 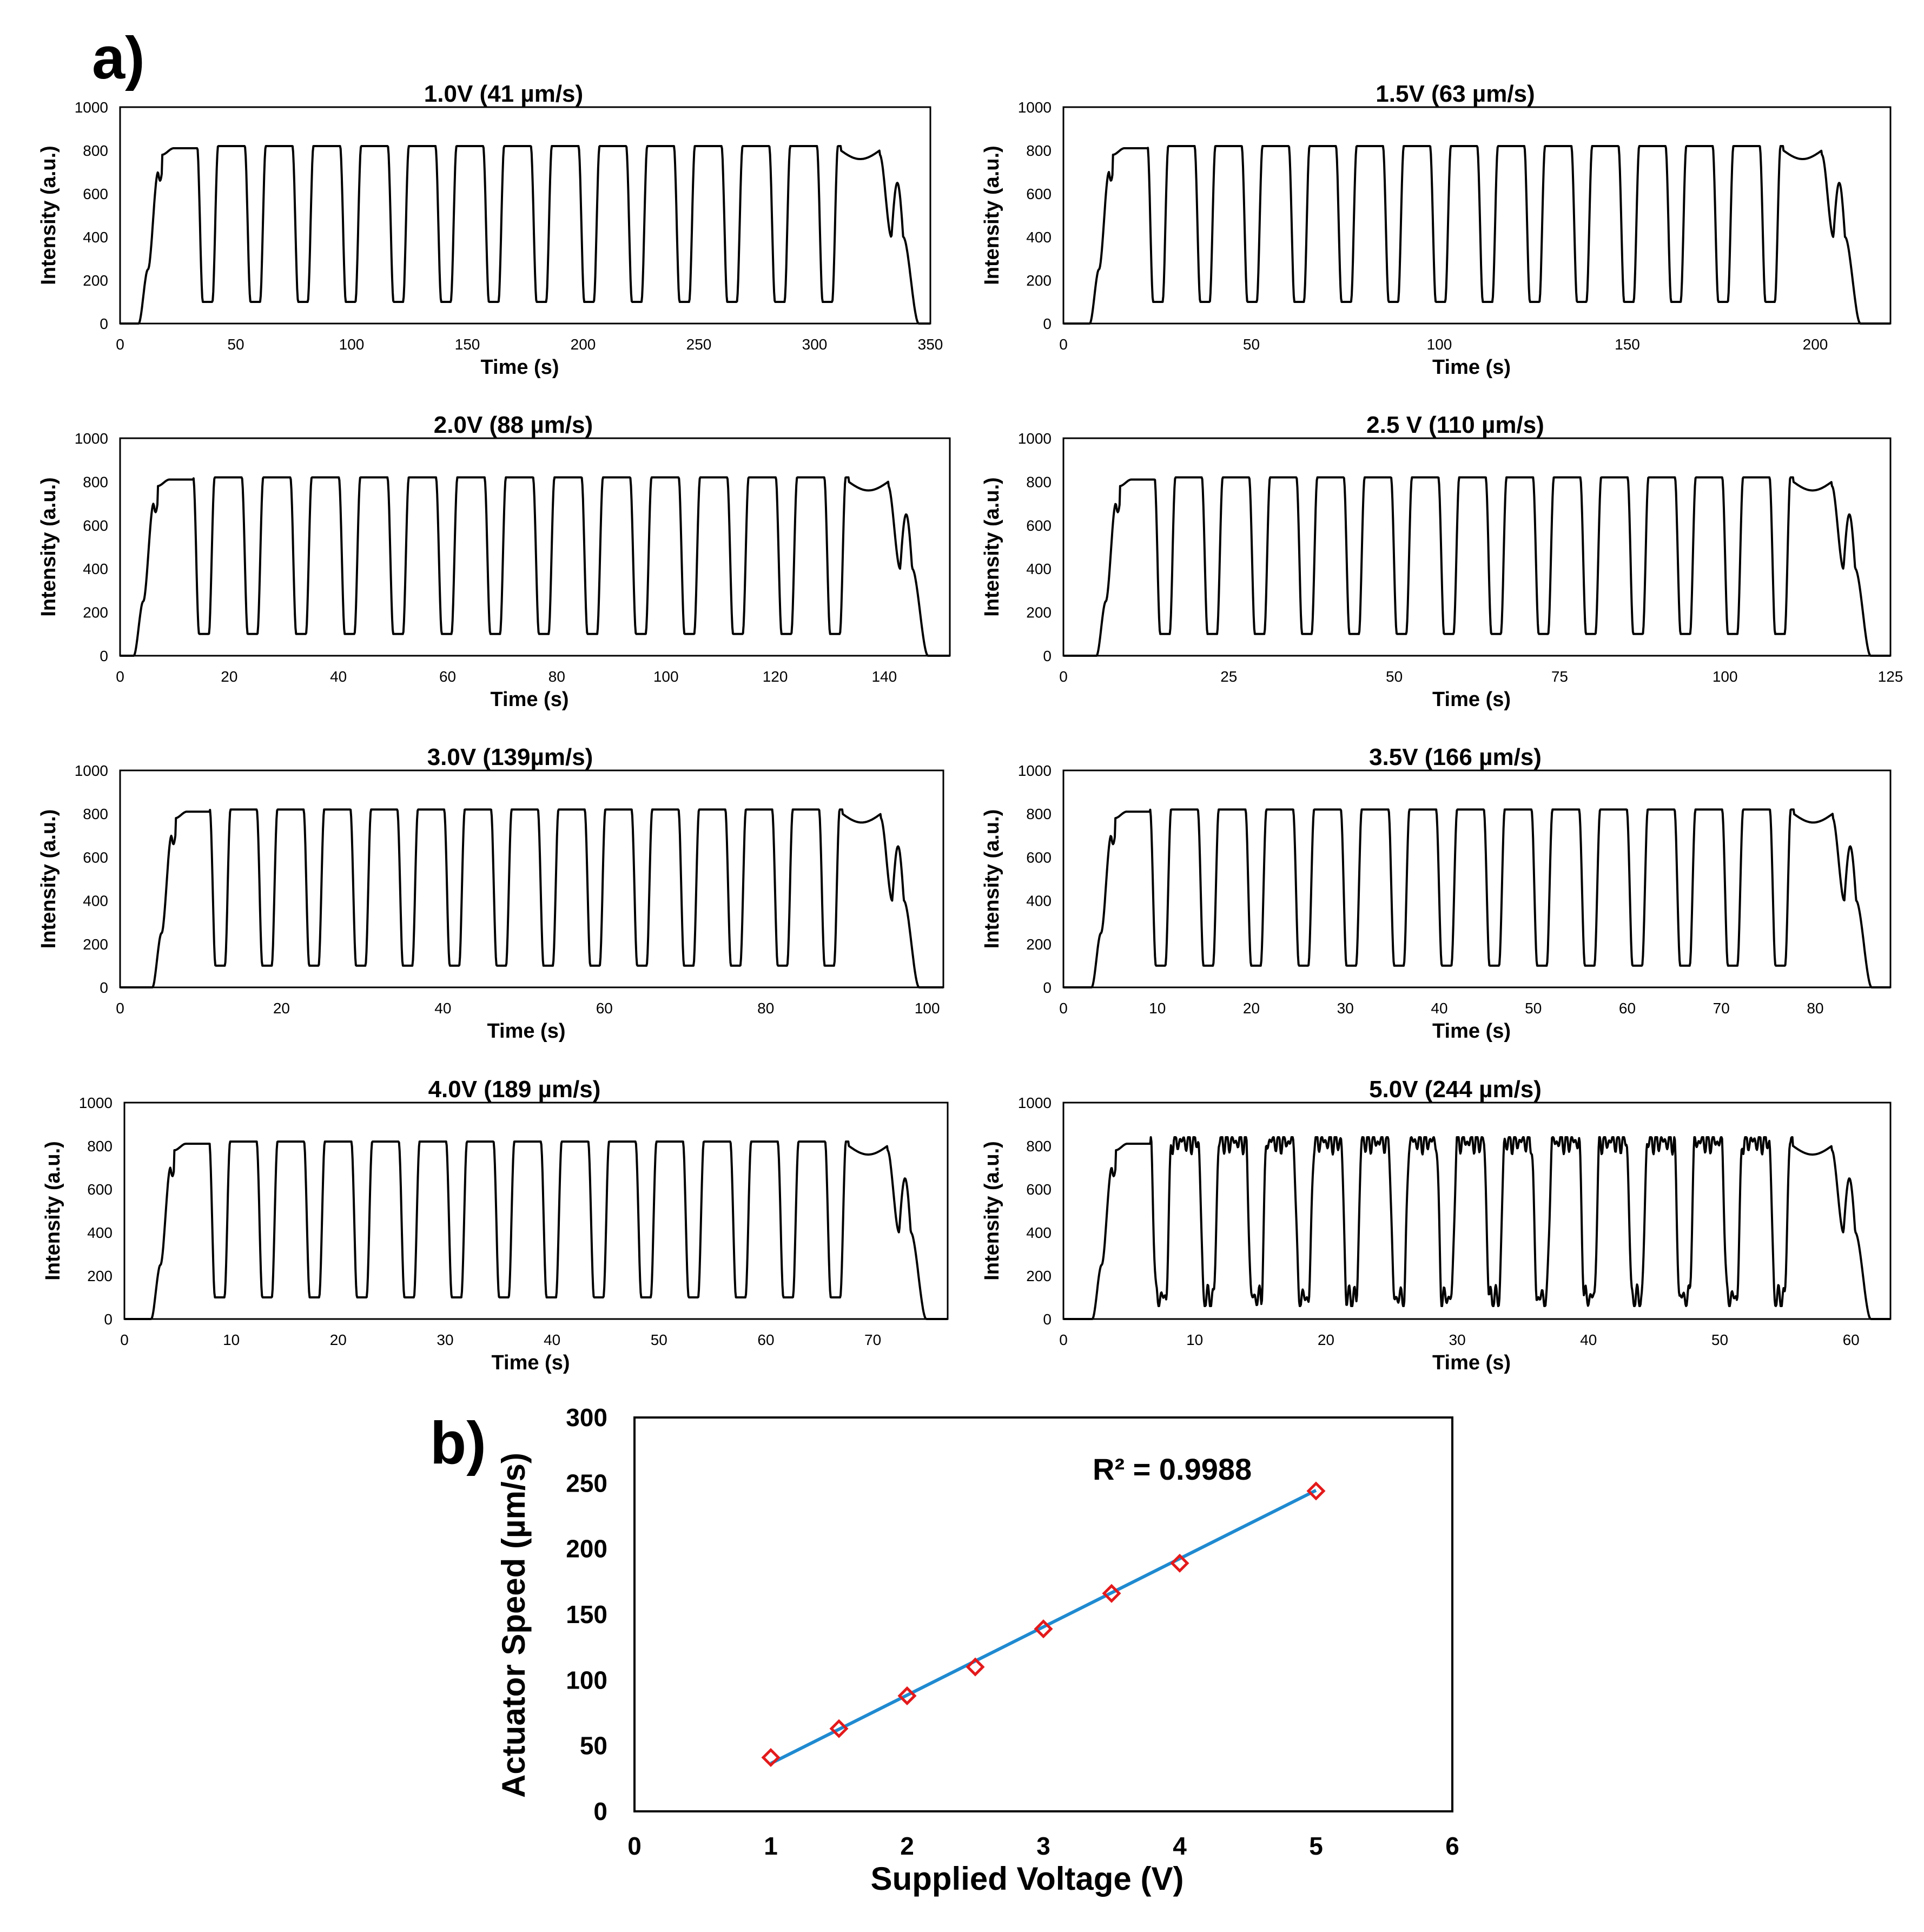 I want to click on y-tick-label: 300, so click(x=586, y=1417).